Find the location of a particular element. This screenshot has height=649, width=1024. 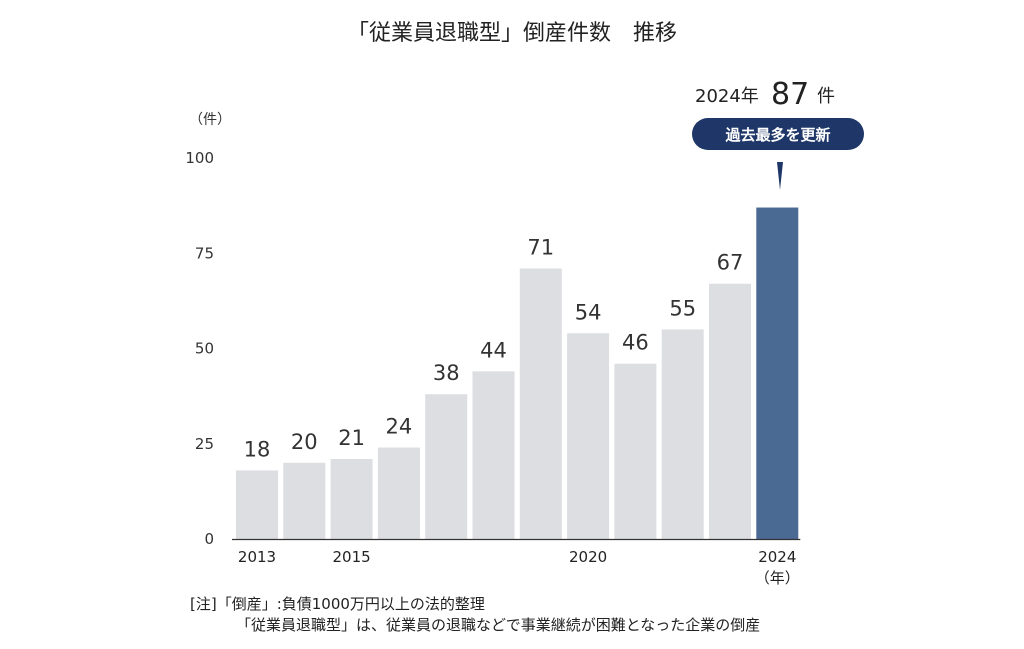

bar-2017 is located at coordinates (446, 466).